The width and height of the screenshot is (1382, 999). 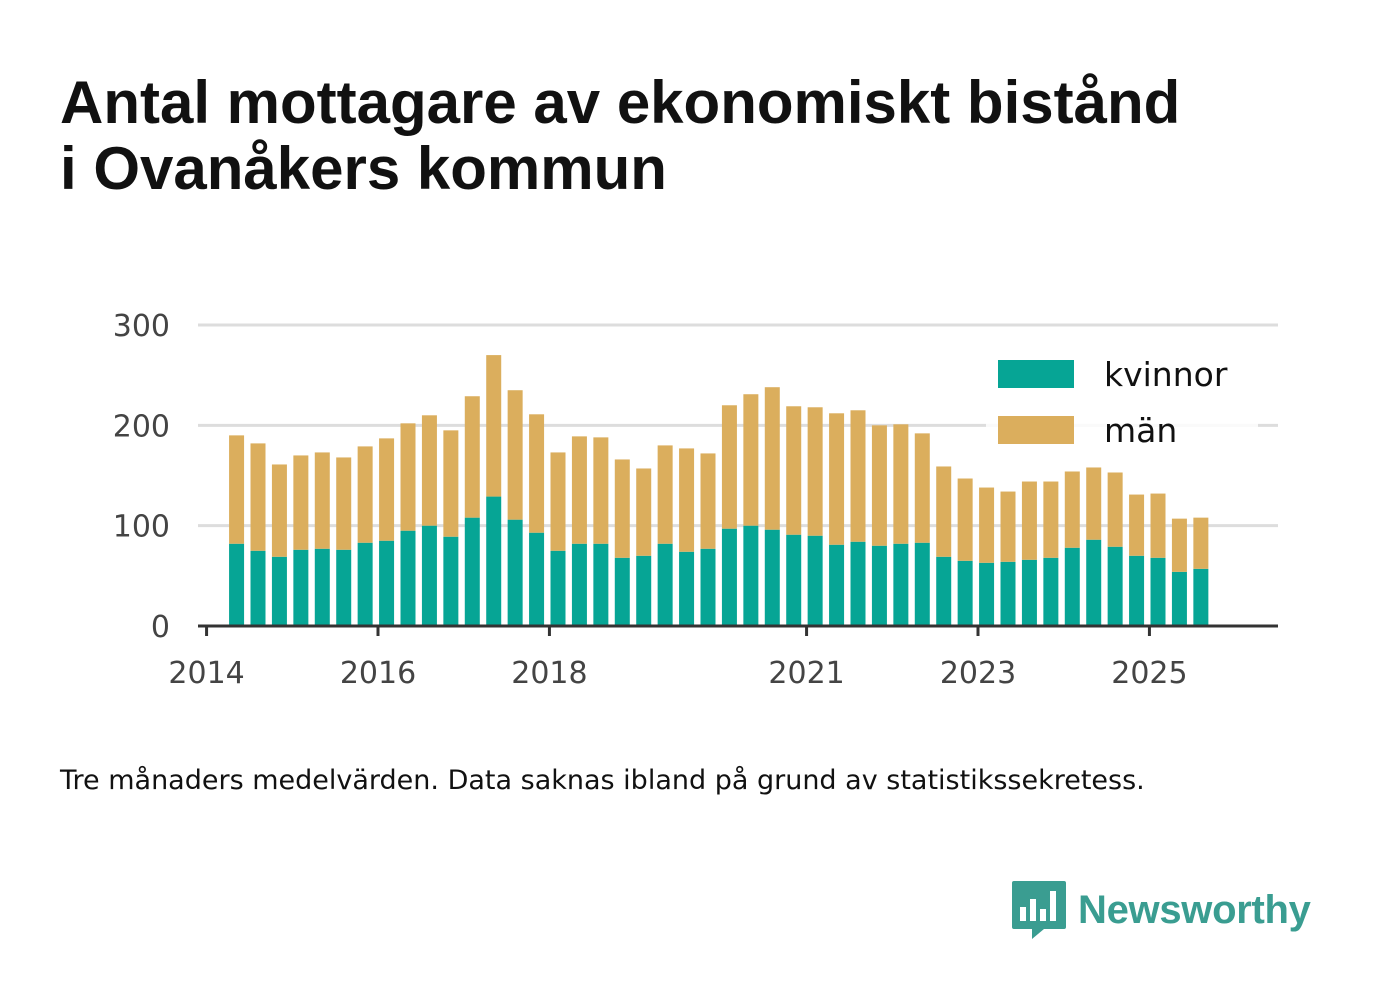 I want to click on y-tick-label: 200, so click(x=141, y=426).